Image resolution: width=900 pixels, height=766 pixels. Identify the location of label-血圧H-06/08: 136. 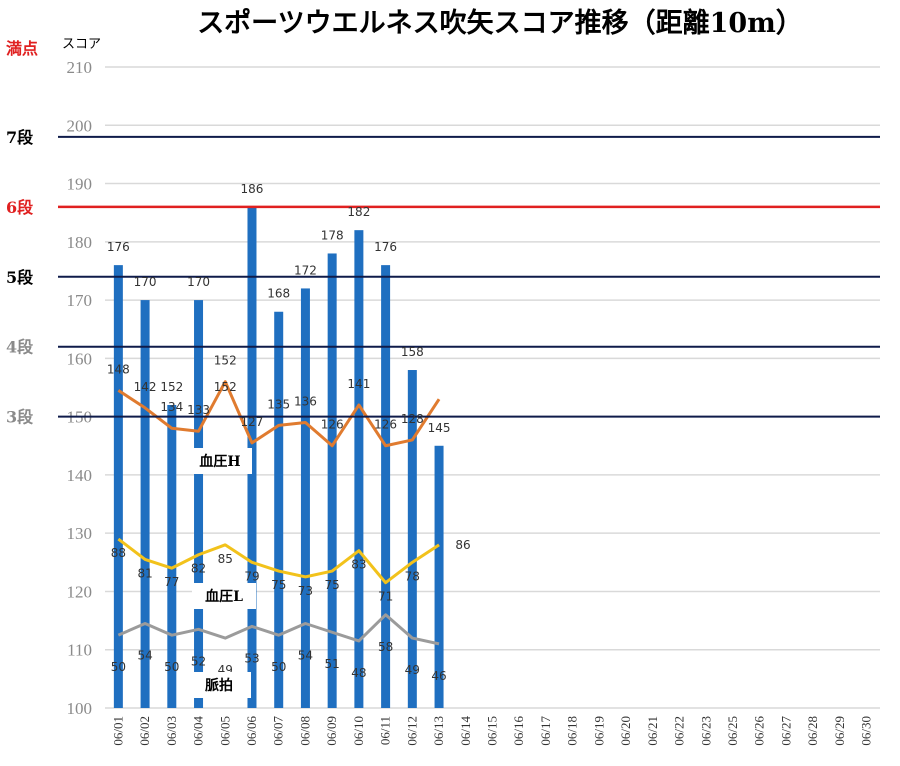
(305, 401).